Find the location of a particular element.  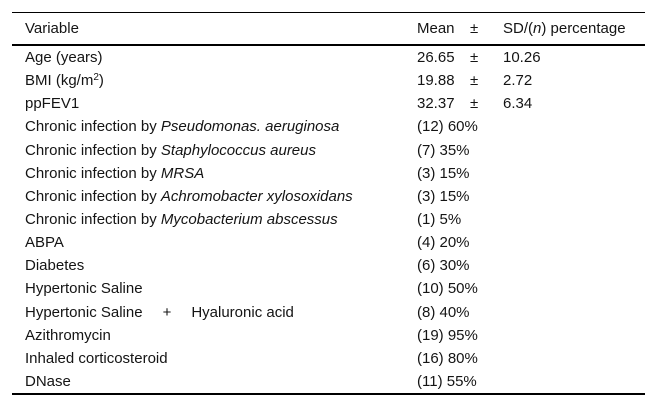

row-mean-value: 19.88 is located at coordinates (436, 81).